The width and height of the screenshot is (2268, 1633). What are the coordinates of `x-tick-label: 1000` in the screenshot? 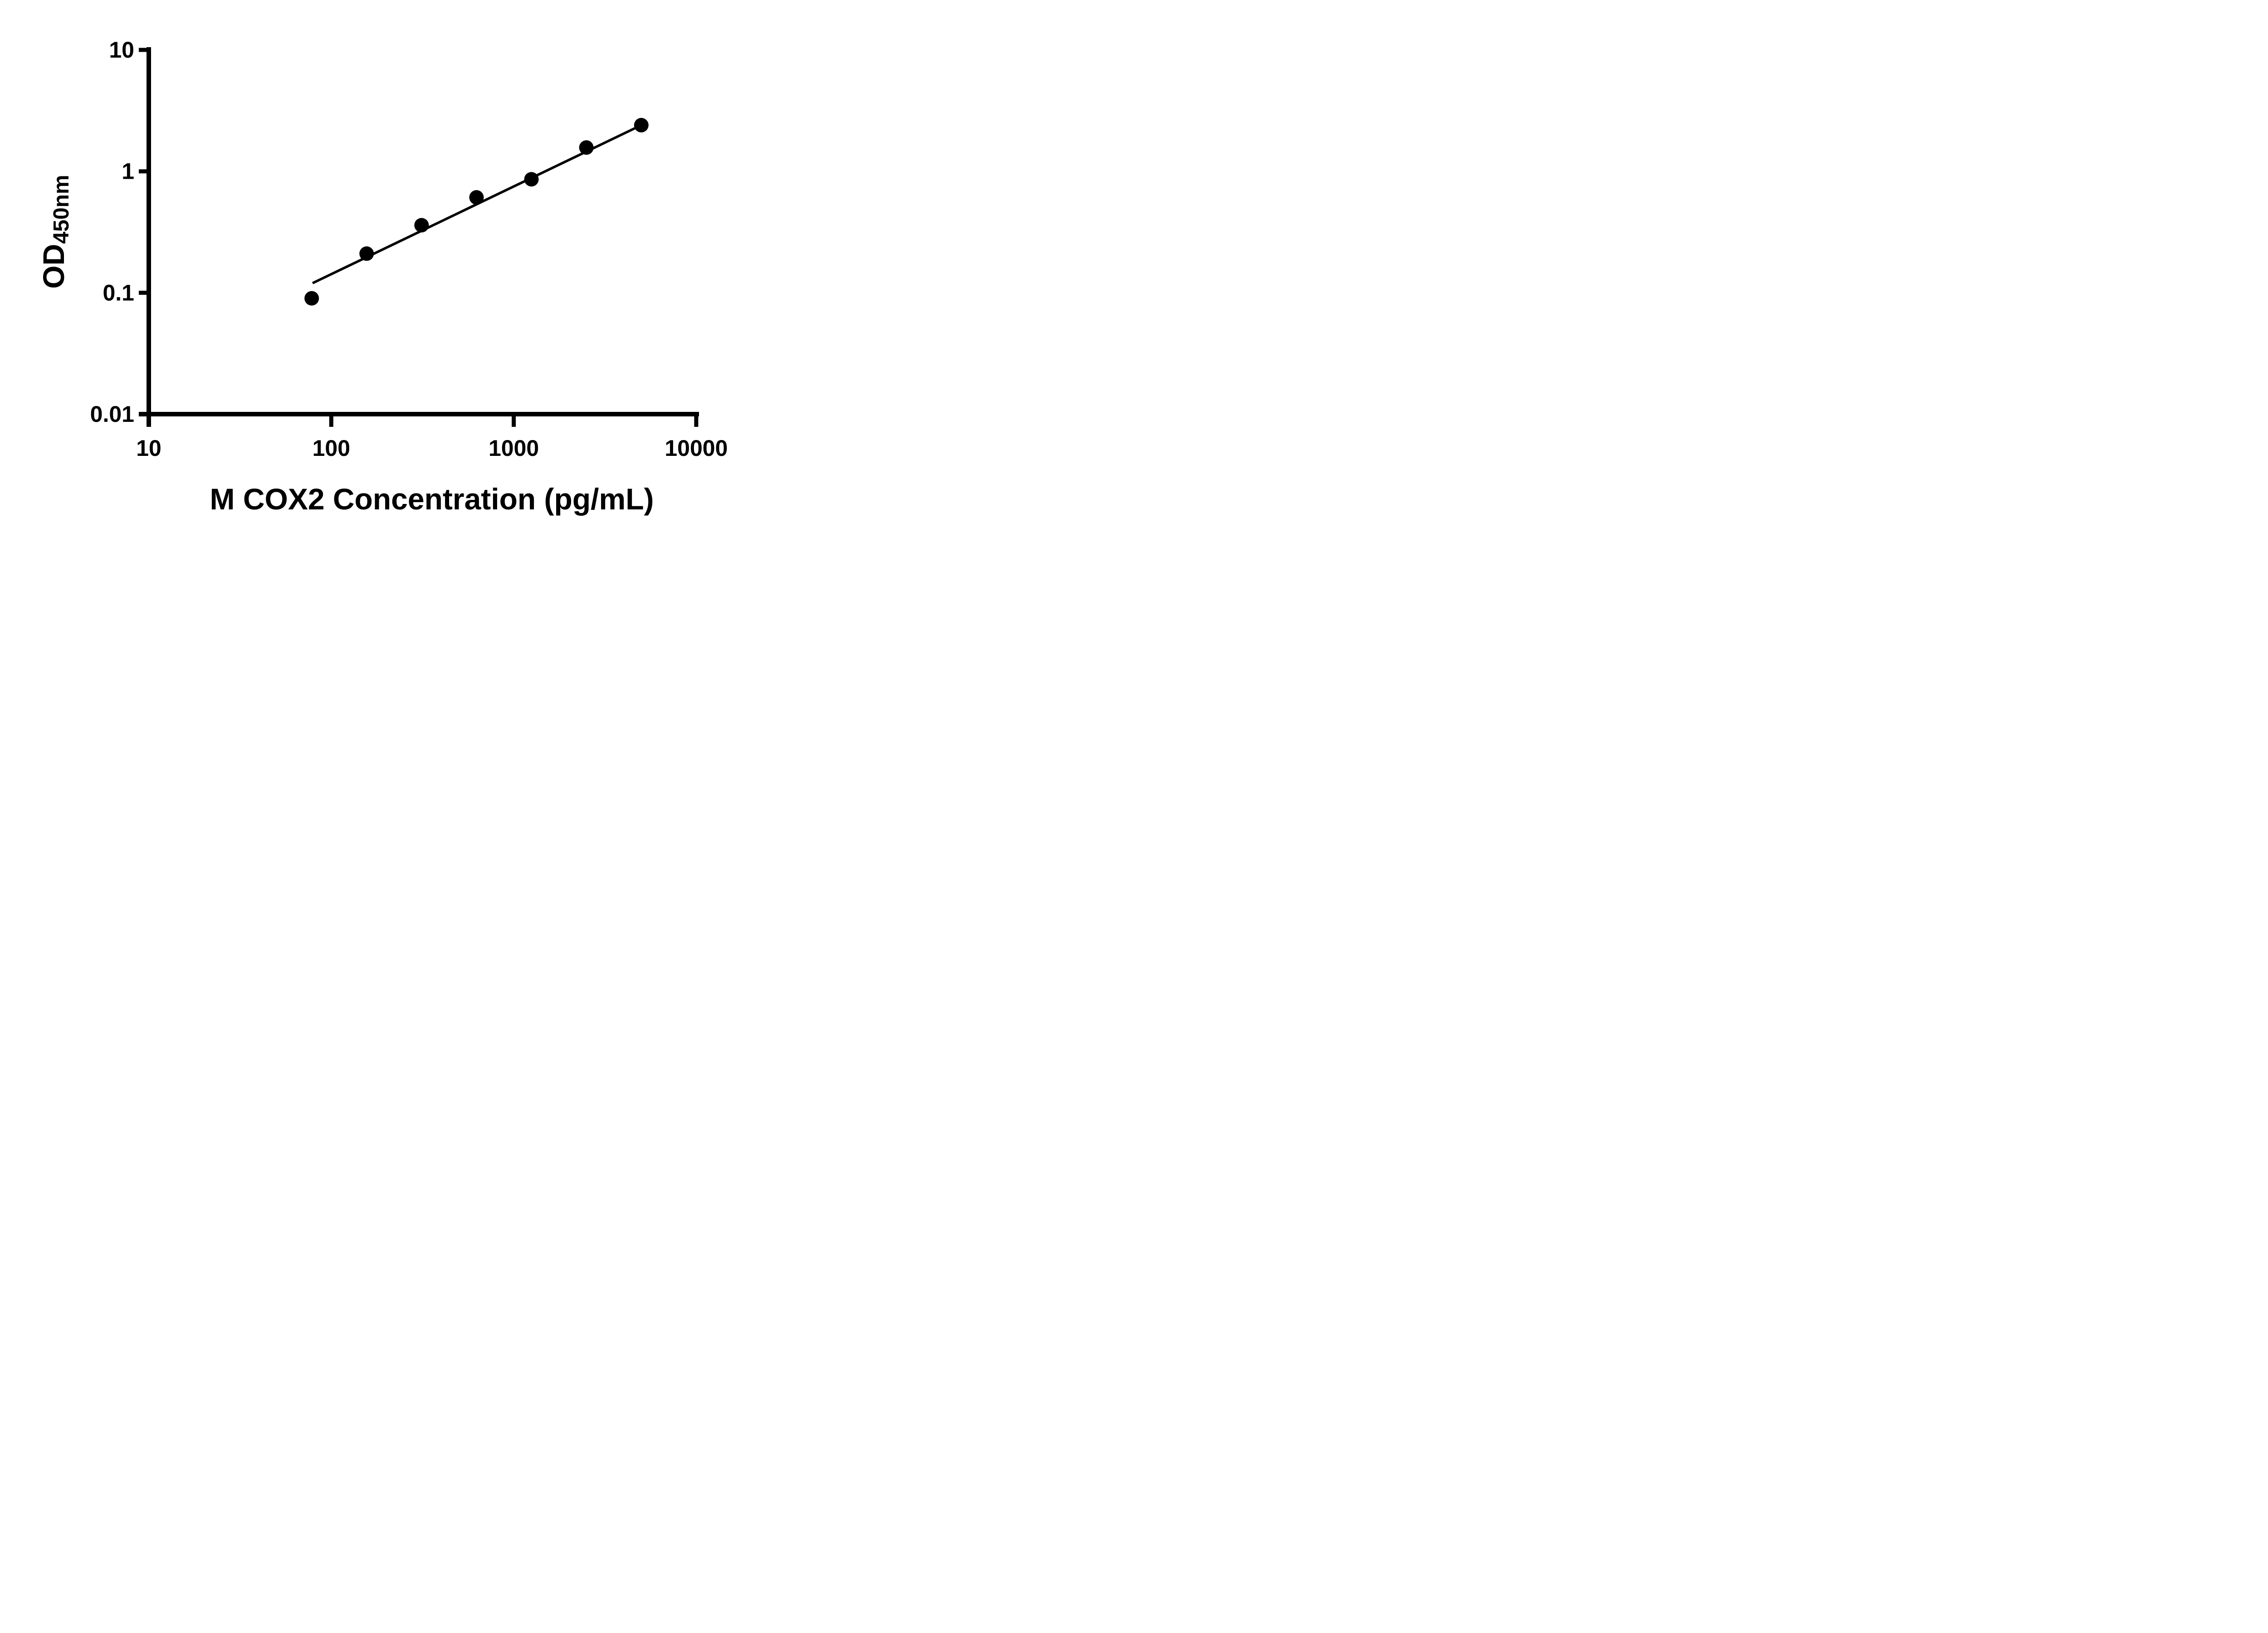 It's located at (514, 448).